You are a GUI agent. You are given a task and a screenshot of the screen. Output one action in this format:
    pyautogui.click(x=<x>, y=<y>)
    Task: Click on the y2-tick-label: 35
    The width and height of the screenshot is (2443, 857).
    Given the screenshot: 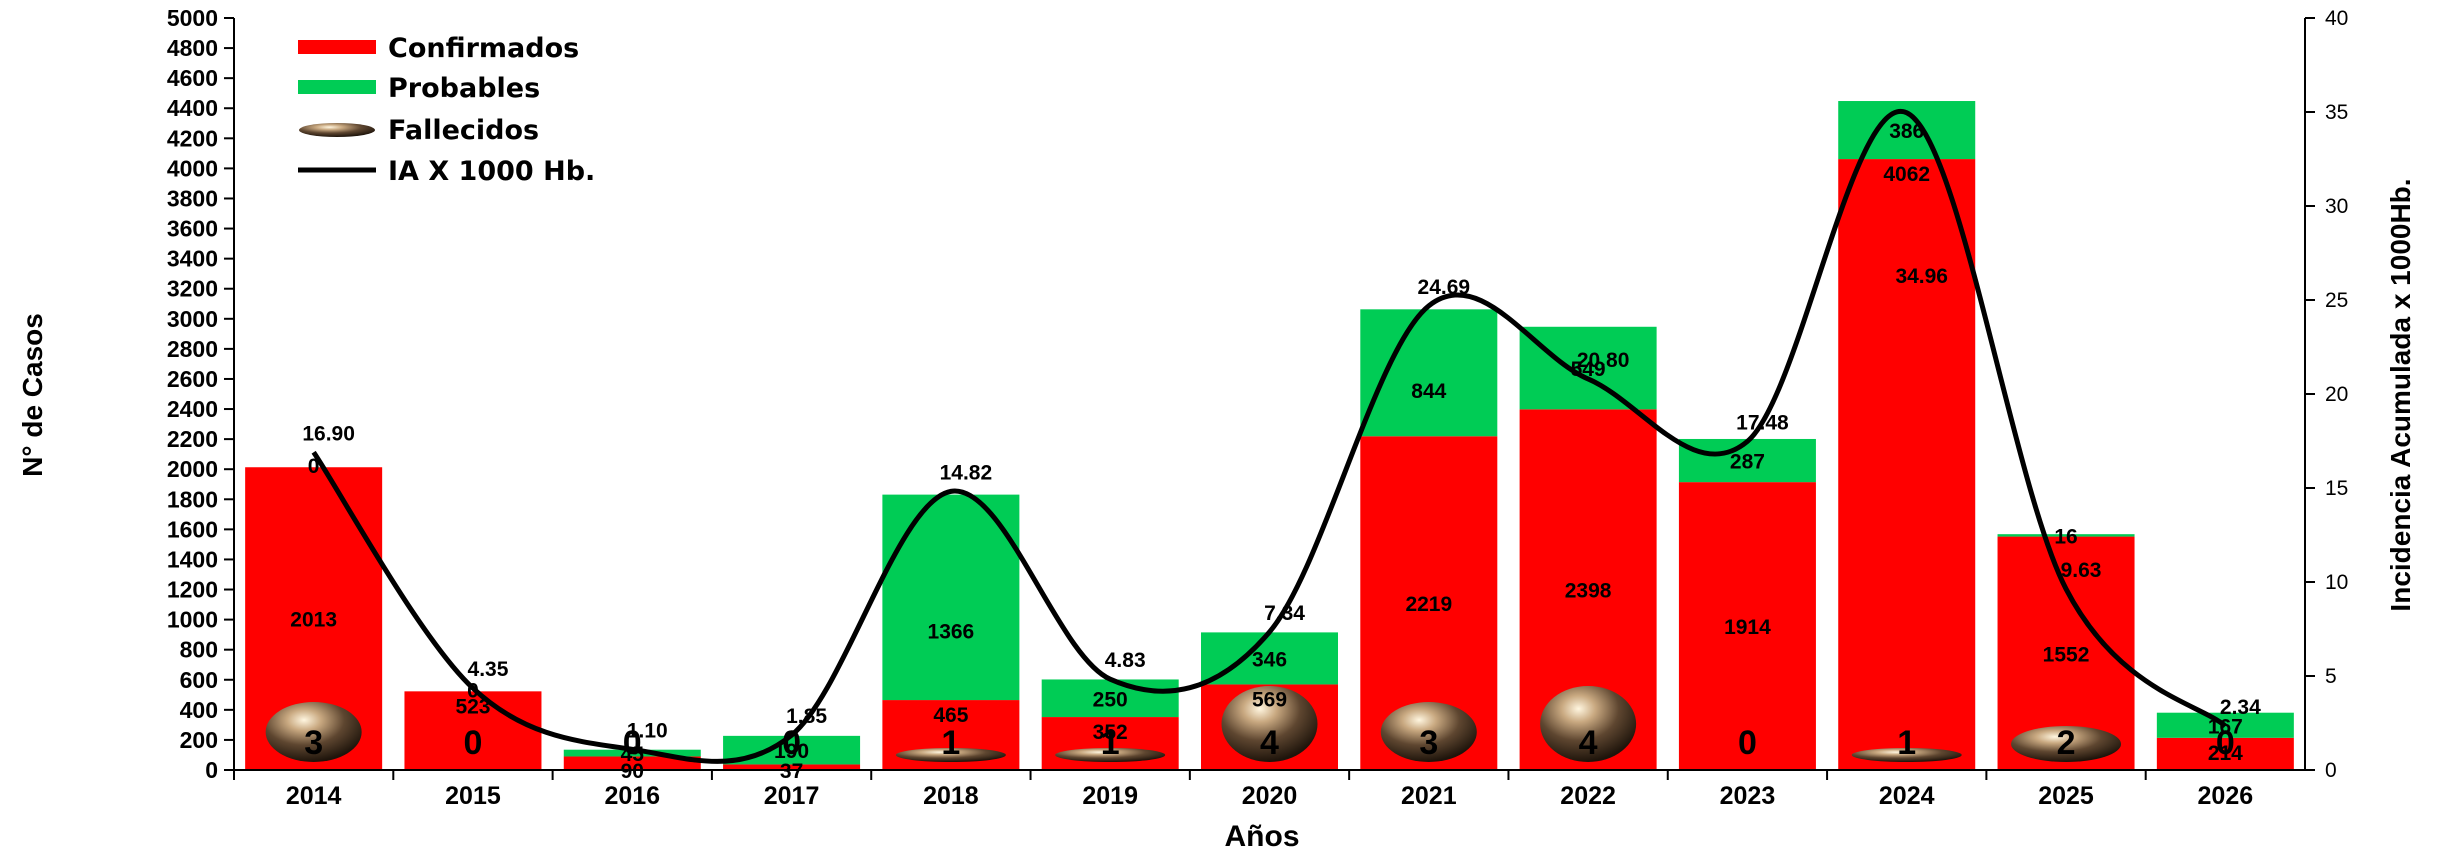 What is the action you would take?
    pyautogui.click(x=2336, y=112)
    